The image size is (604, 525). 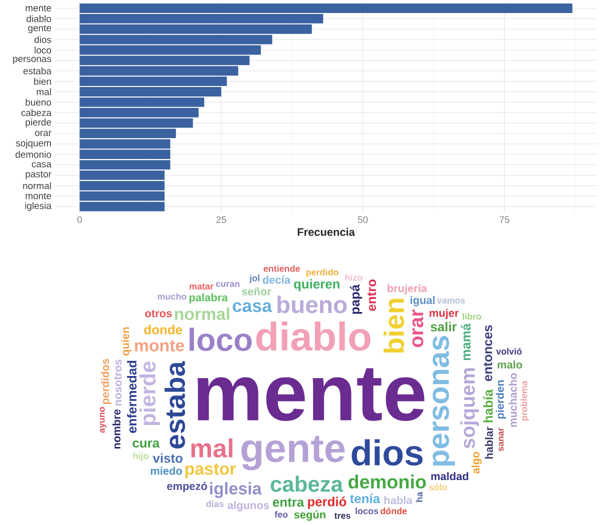 I want to click on text: algo, so click(x=476, y=463).